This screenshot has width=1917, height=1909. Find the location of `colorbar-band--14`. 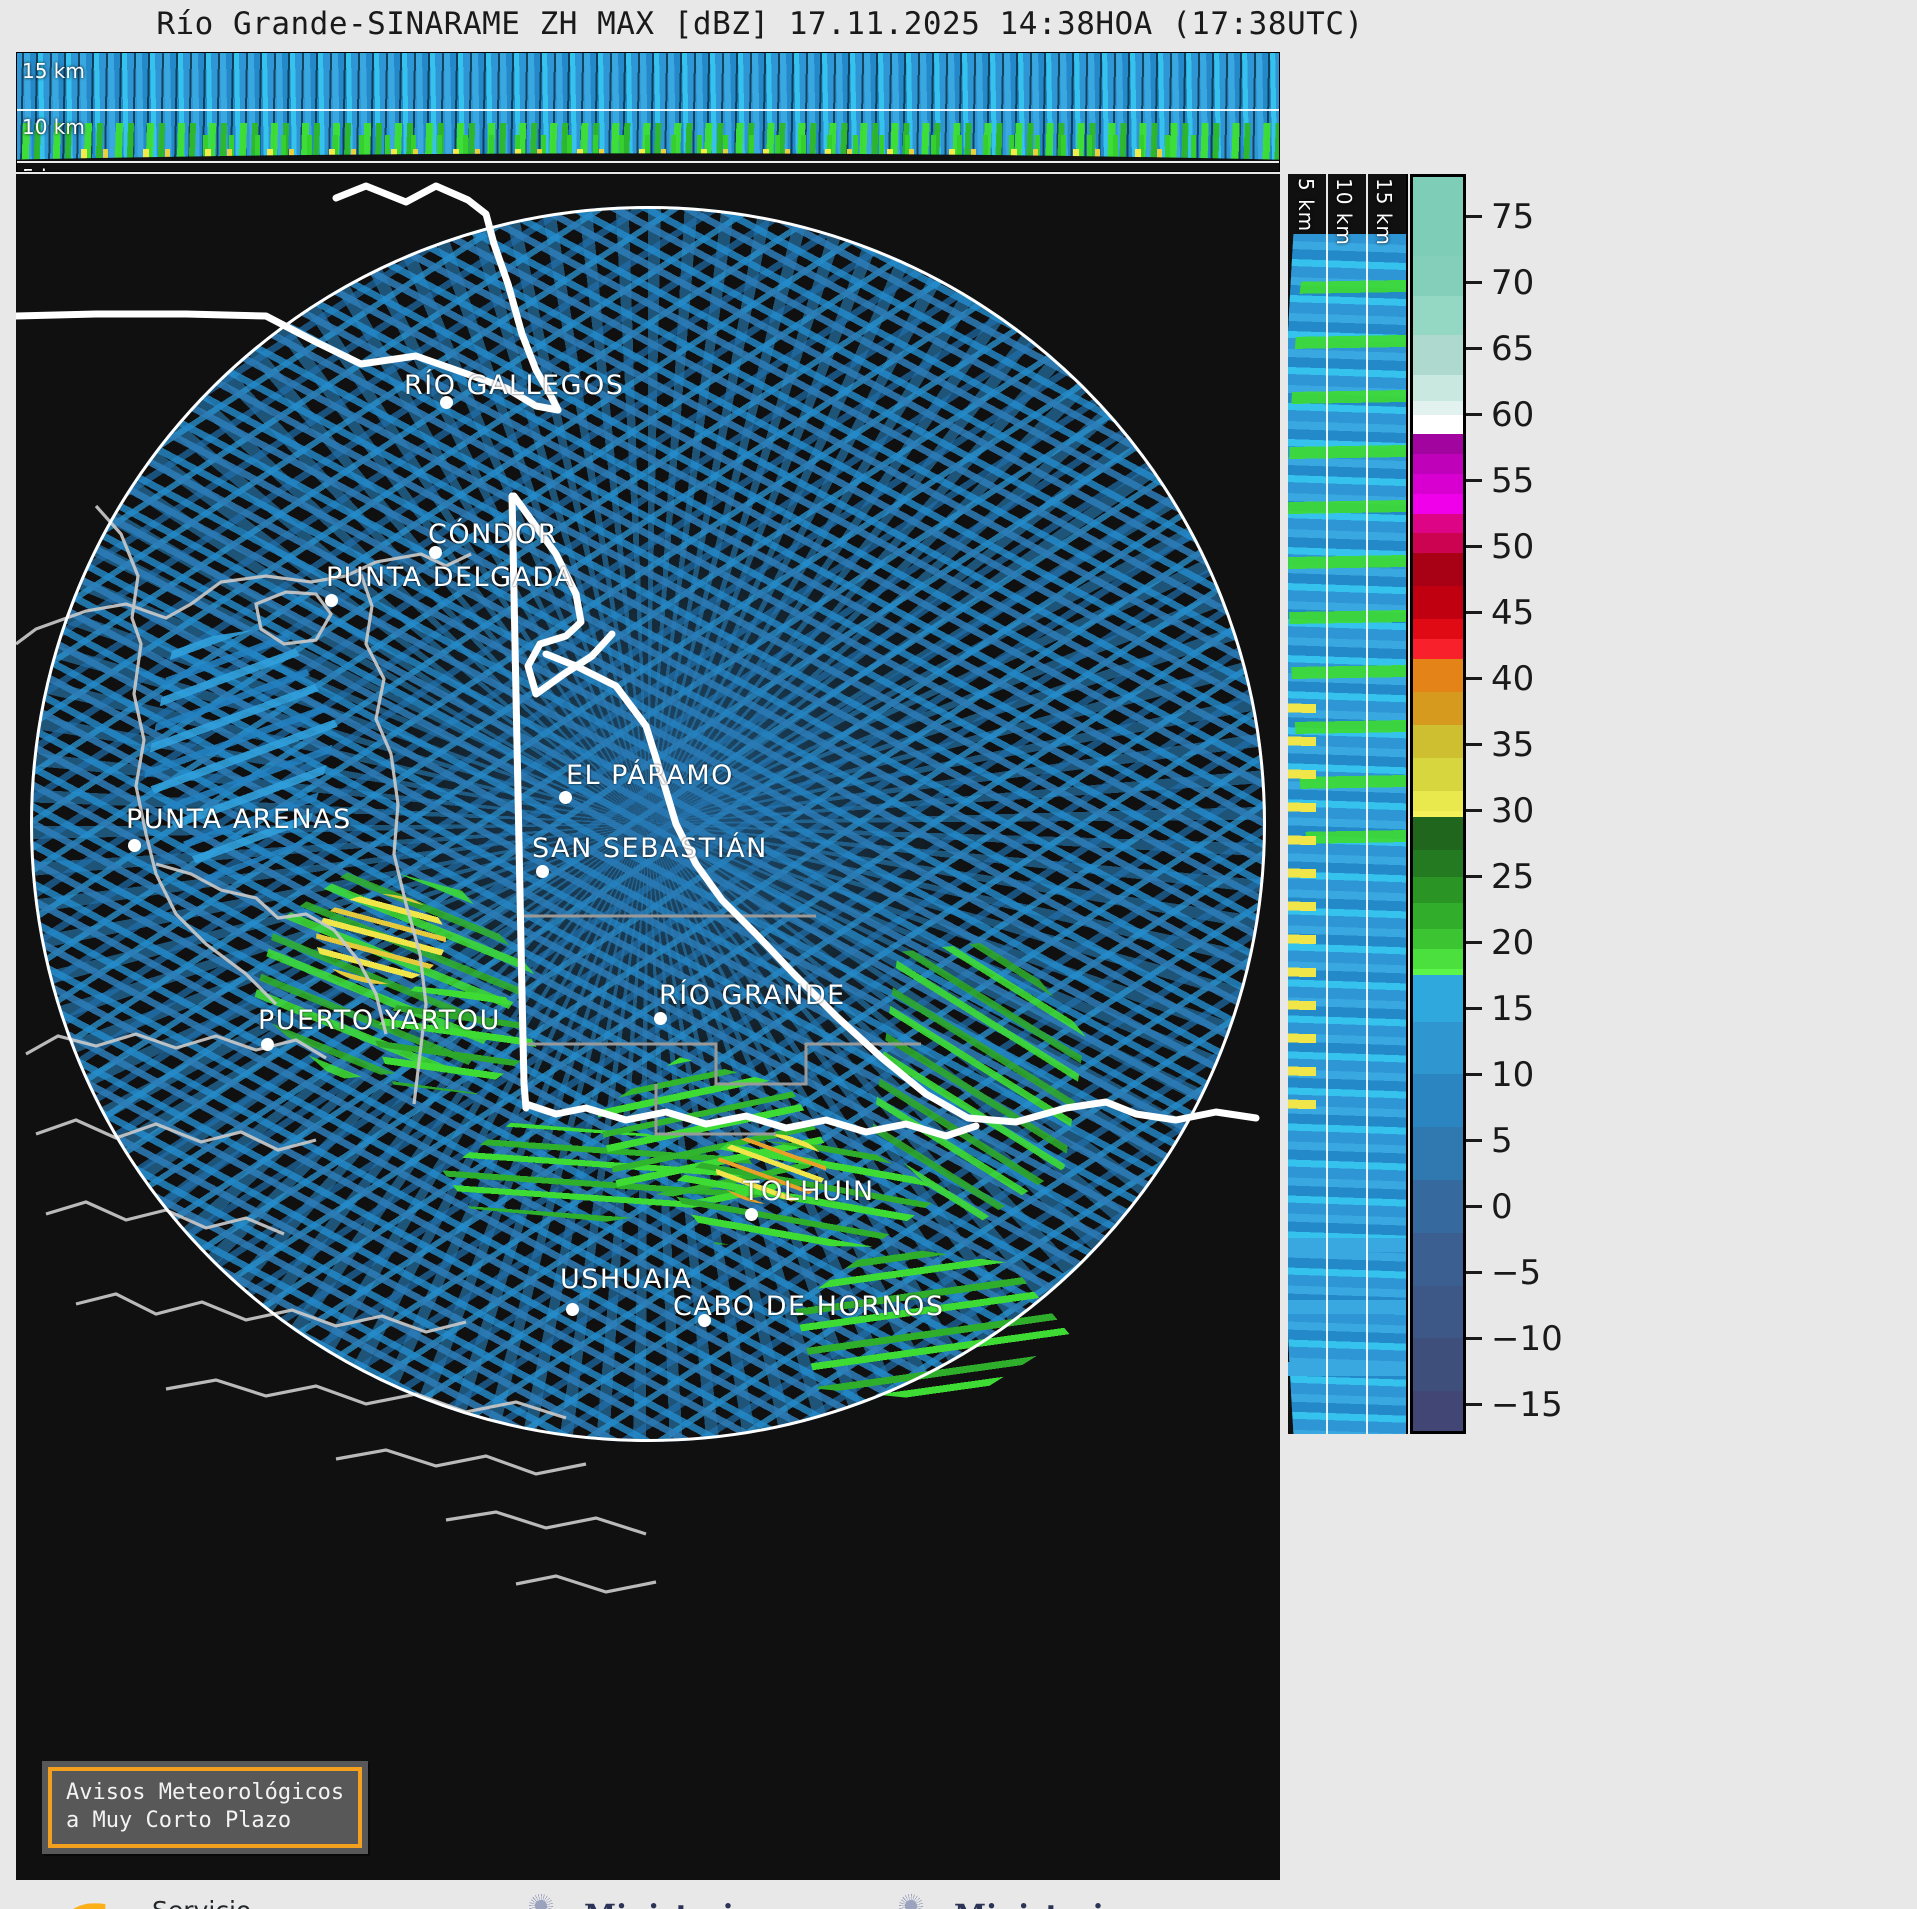

colorbar-band--14 is located at coordinates (1438, 1411).